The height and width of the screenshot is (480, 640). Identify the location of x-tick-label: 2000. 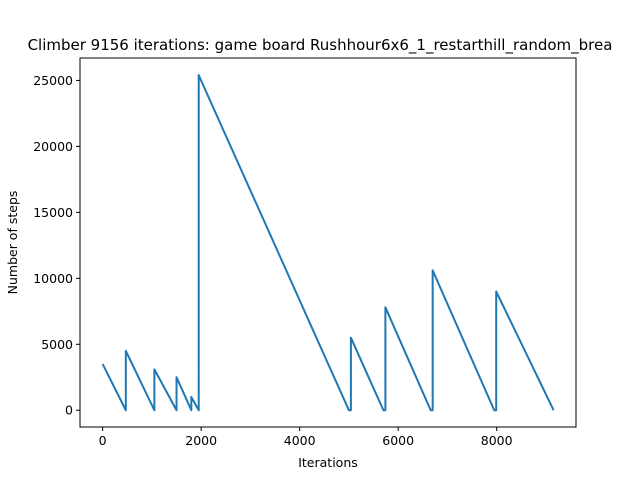
(201, 440).